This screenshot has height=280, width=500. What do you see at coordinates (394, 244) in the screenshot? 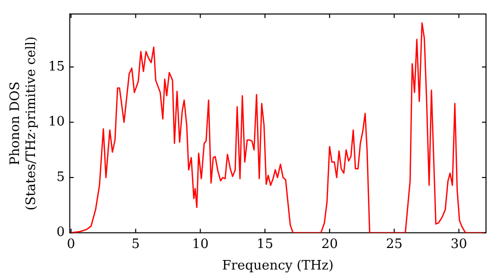
I see `x-tick-label: 25` at bounding box center [394, 244].